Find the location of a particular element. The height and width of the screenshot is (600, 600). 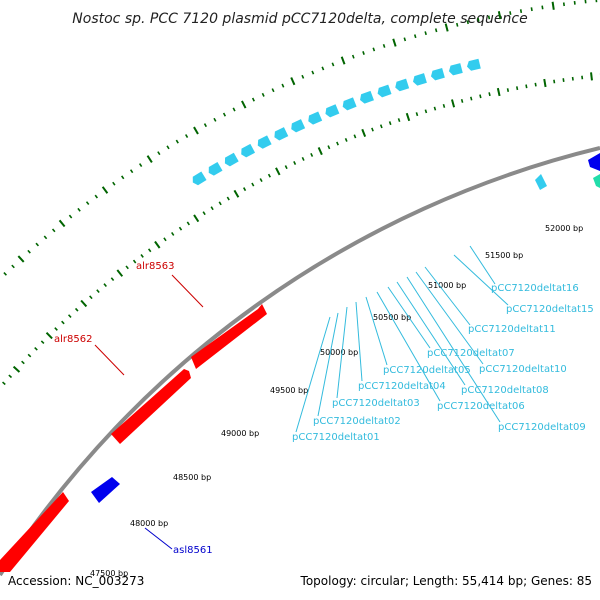

repeat-regions is located at coordinates (368, 124).